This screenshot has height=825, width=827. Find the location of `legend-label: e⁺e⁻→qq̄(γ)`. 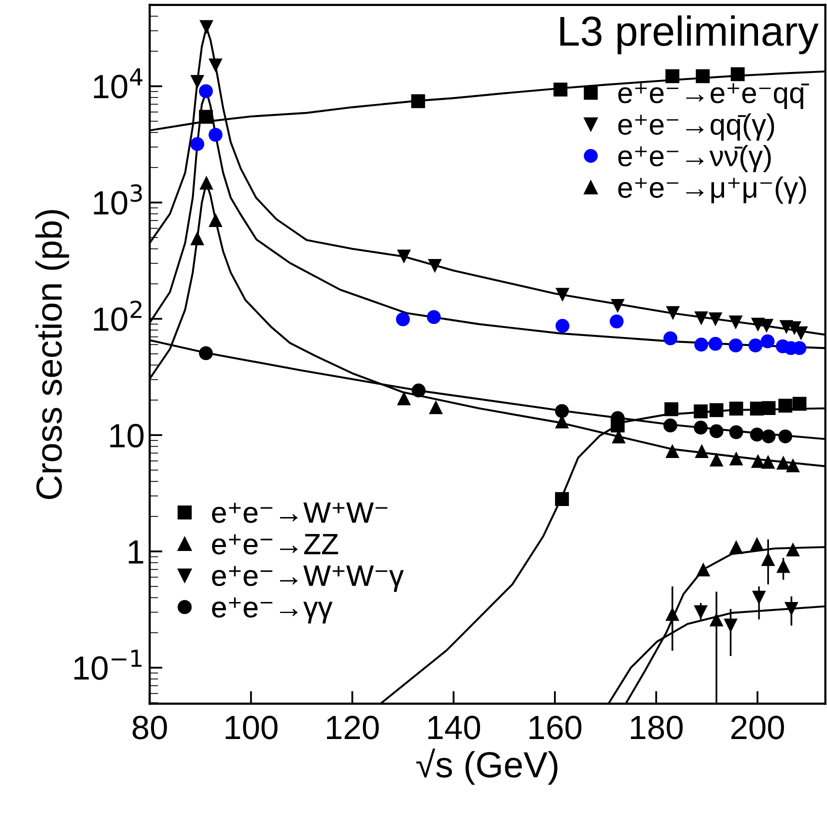

legend-label: e⁺e⁻→qq̄(γ) is located at coordinates (696, 127).